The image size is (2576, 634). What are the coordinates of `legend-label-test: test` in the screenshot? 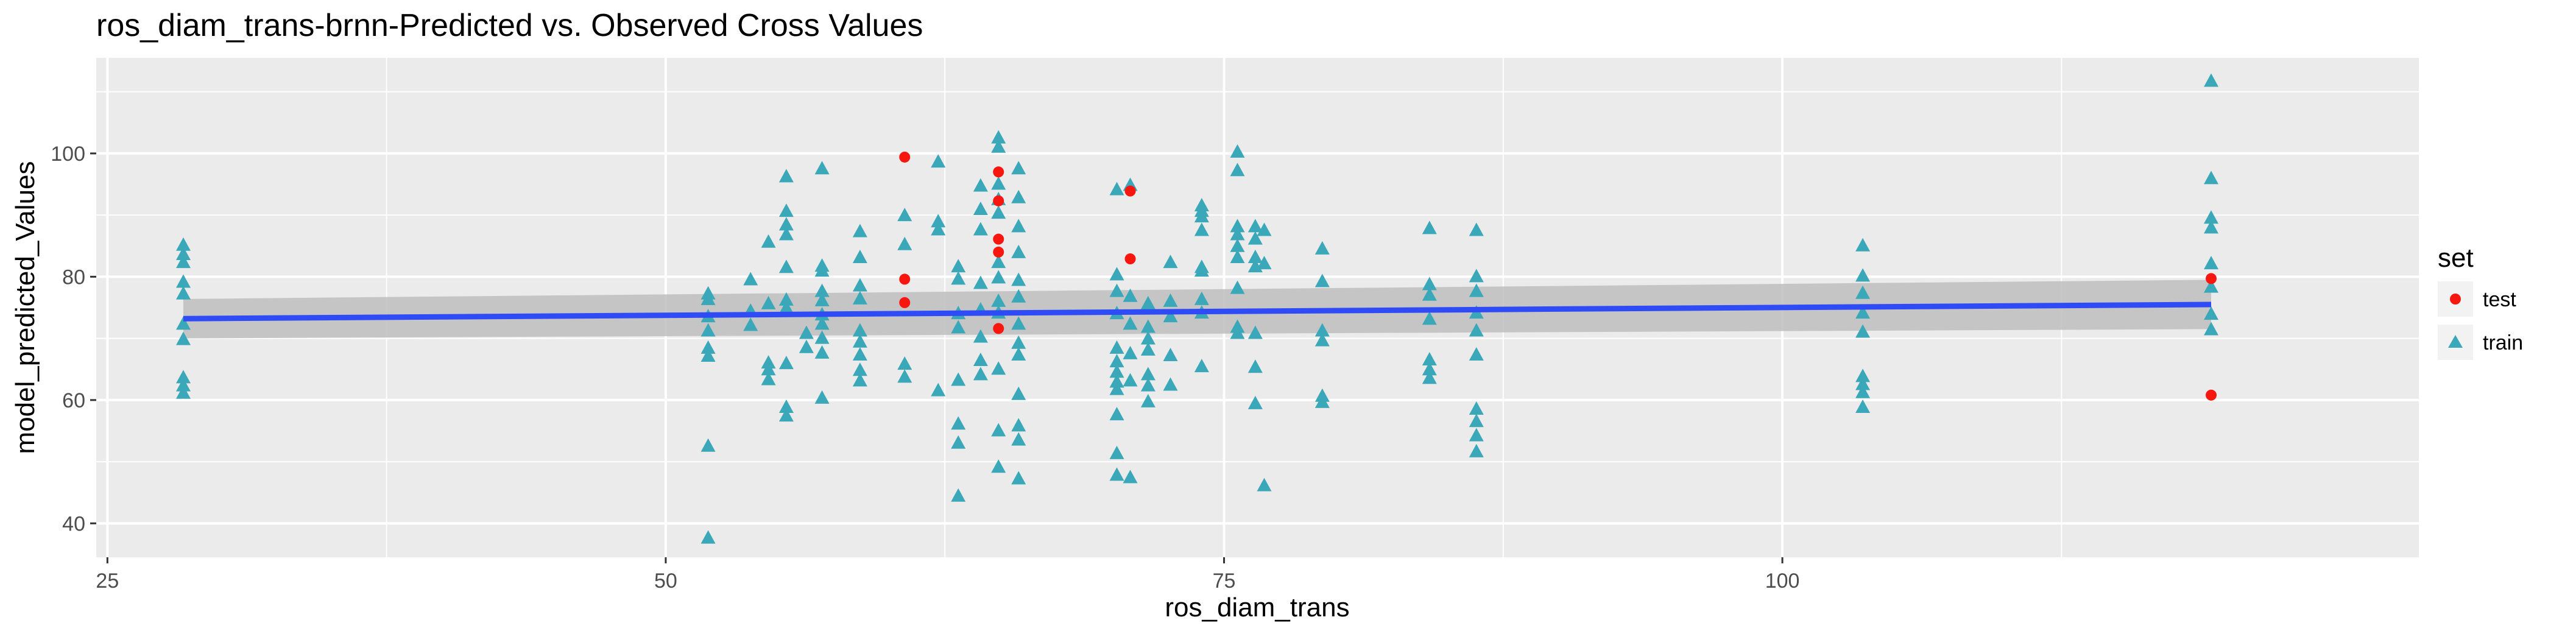 It's located at (2499, 299).